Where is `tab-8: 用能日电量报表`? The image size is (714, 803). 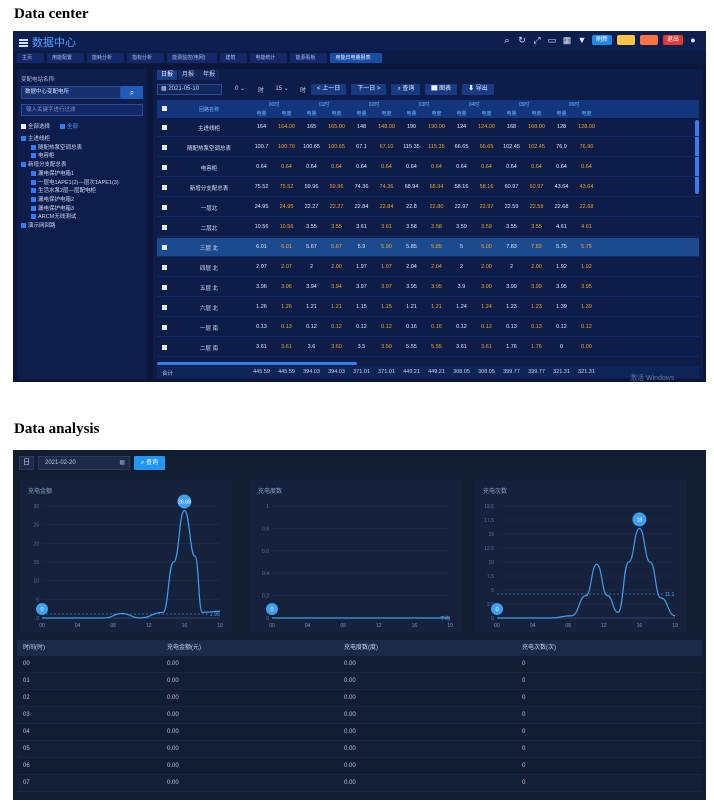 tab-8: 用能日电量报表 is located at coordinates (356, 57).